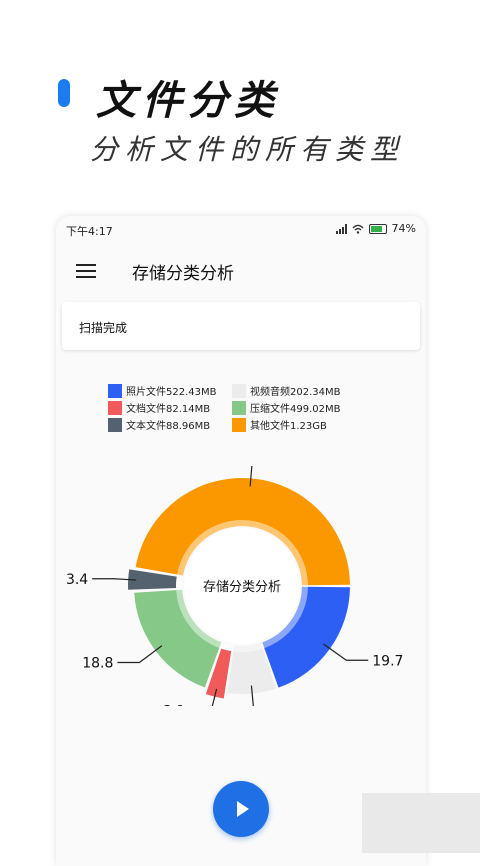 The image size is (480, 866). Describe the element at coordinates (387, 661) in the screenshot. I see `data-label: 19.7` at that location.